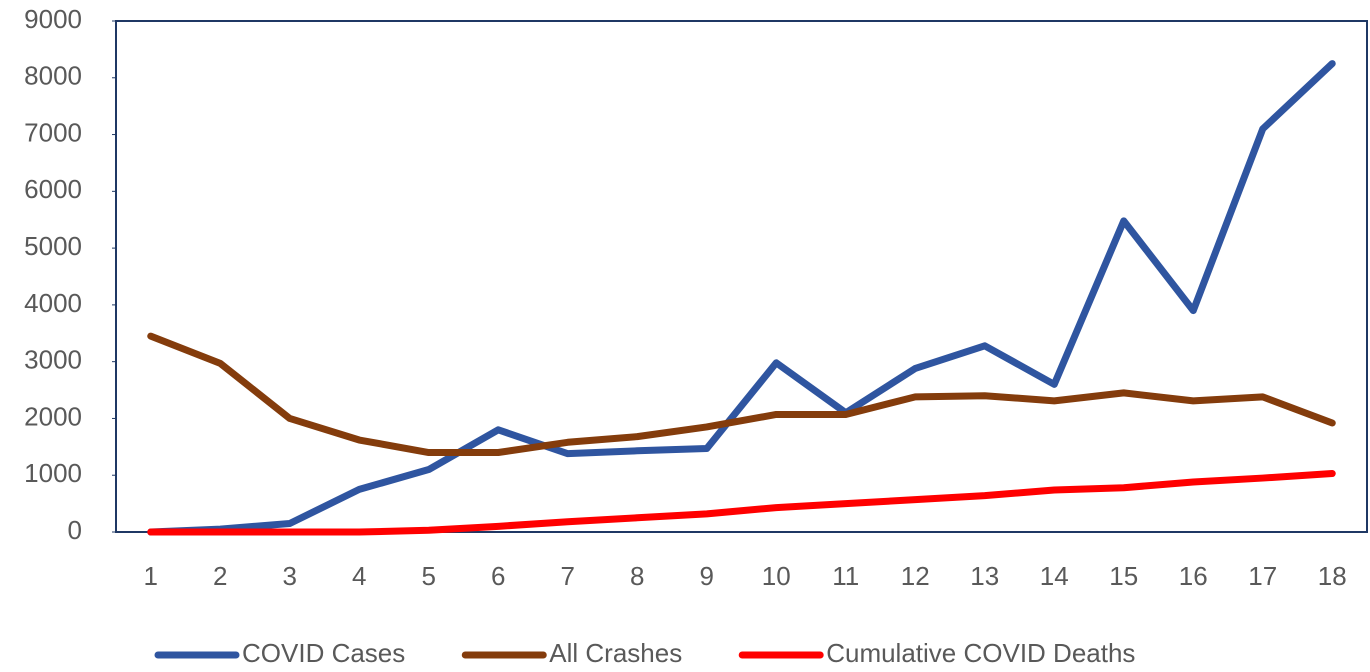 The image size is (1370, 672). What do you see at coordinates (498, 576) in the screenshot?
I see `x-tick-label: 6` at bounding box center [498, 576].